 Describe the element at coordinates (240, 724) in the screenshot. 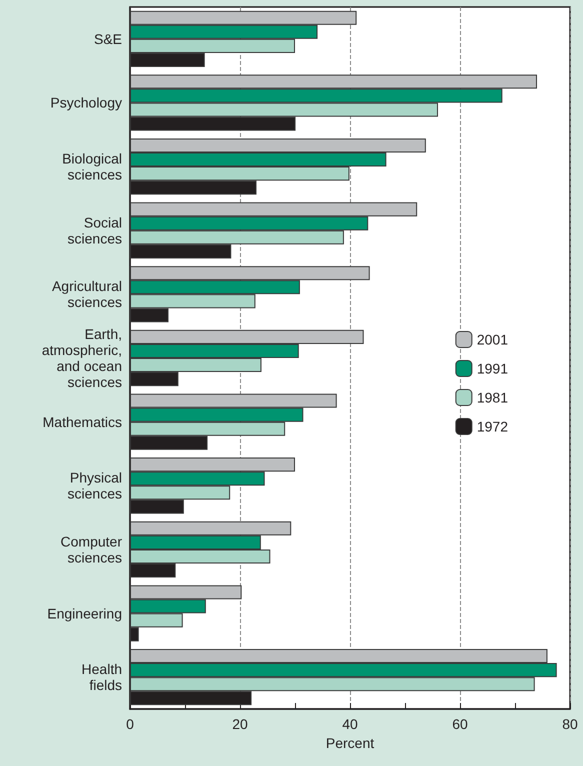

I see `x-tick-label: 20` at that location.